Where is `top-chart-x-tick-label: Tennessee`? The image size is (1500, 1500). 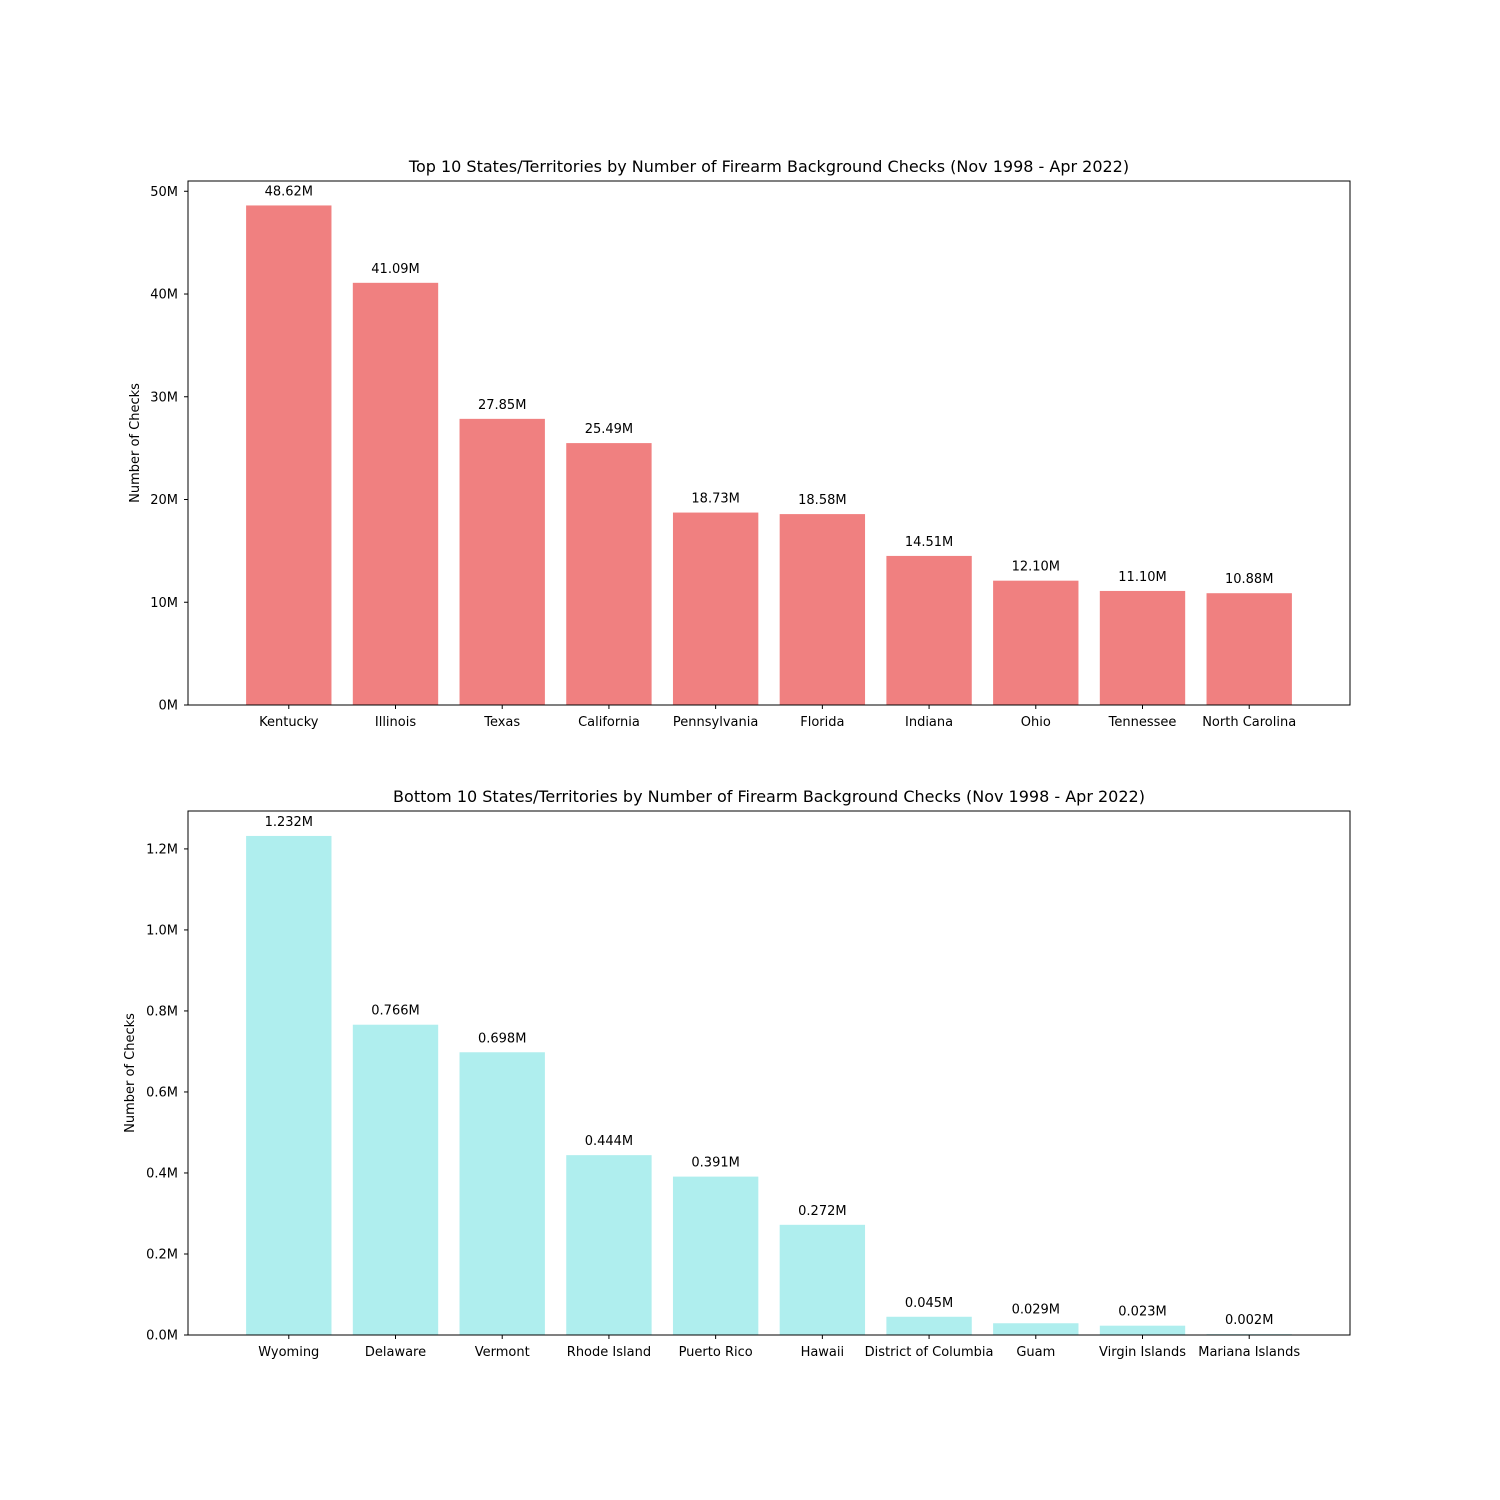
top-chart-x-tick-label: Tennessee is located at coordinates (1142, 722).